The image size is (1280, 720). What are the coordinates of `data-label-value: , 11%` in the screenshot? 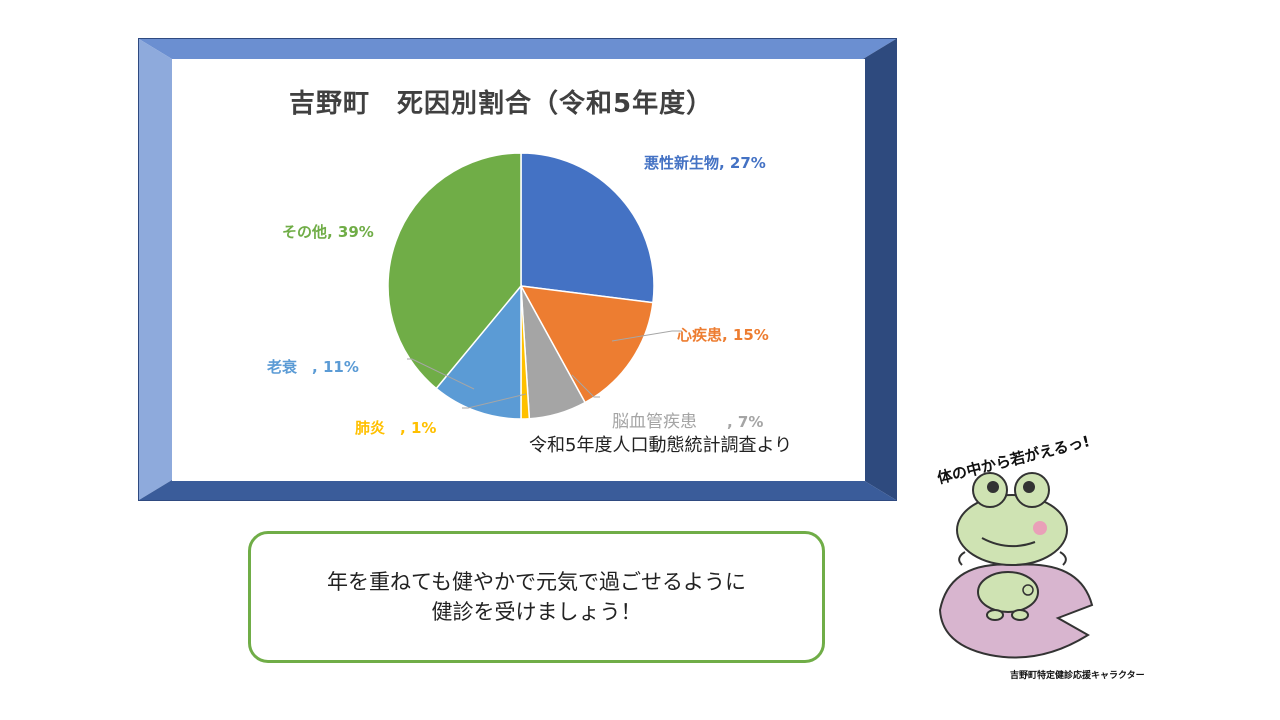 It's located at (335, 367).